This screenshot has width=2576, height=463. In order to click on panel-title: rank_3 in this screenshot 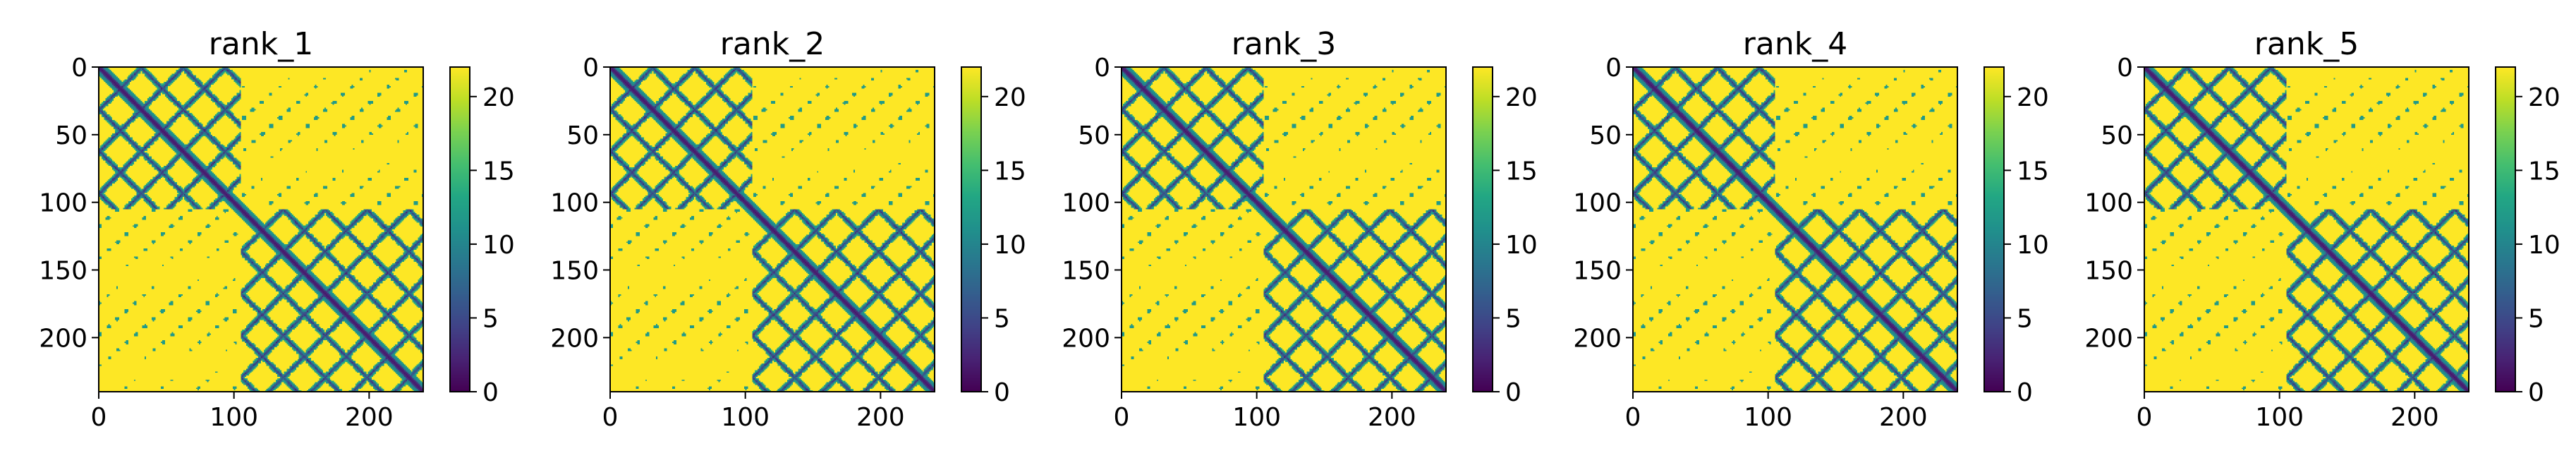, I will do `click(1284, 44)`.